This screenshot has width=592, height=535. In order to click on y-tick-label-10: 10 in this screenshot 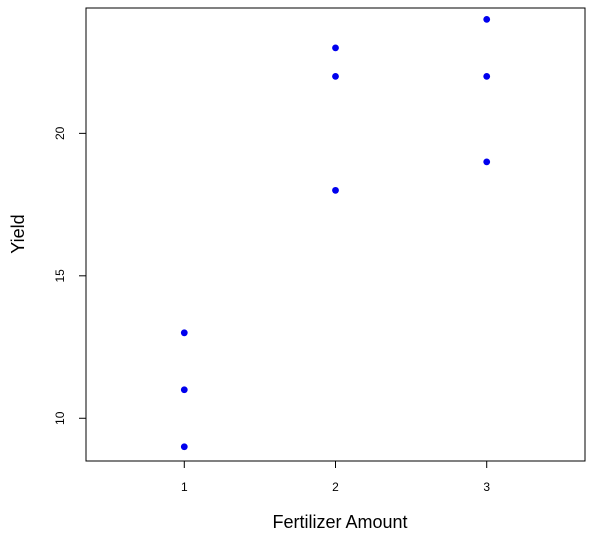, I will do `click(60, 418)`.